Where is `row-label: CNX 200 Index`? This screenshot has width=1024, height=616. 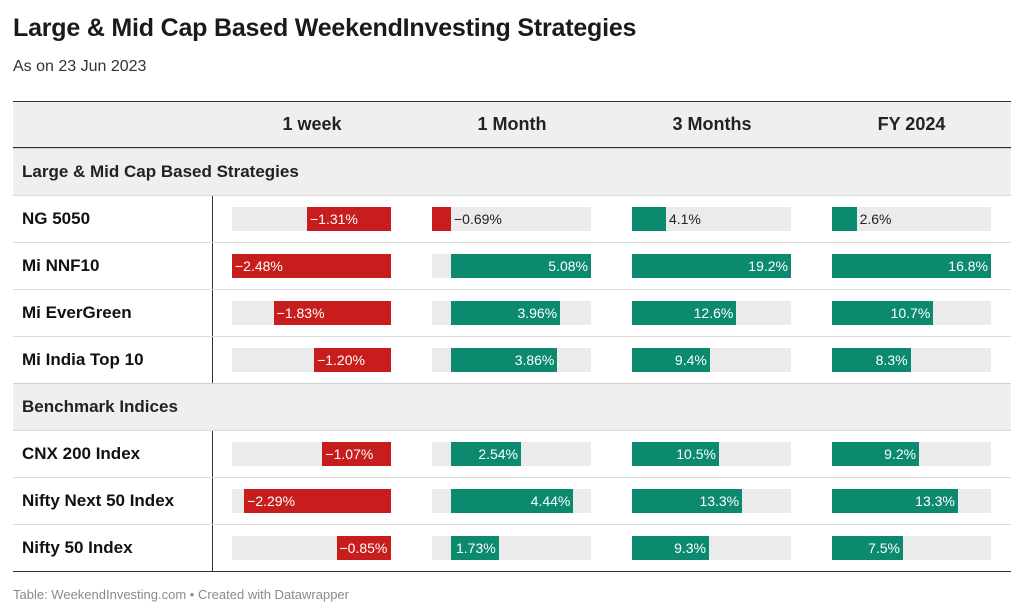
row-label: CNX 200 Index is located at coordinates (81, 453).